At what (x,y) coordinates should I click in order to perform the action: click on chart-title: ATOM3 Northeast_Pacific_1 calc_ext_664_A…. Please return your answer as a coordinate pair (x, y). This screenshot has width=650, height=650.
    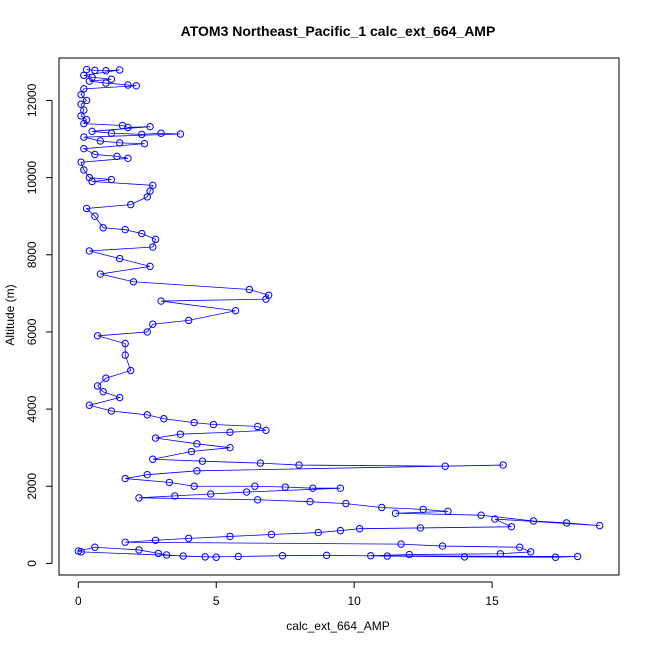
    Looking at the image, I should click on (338, 31).